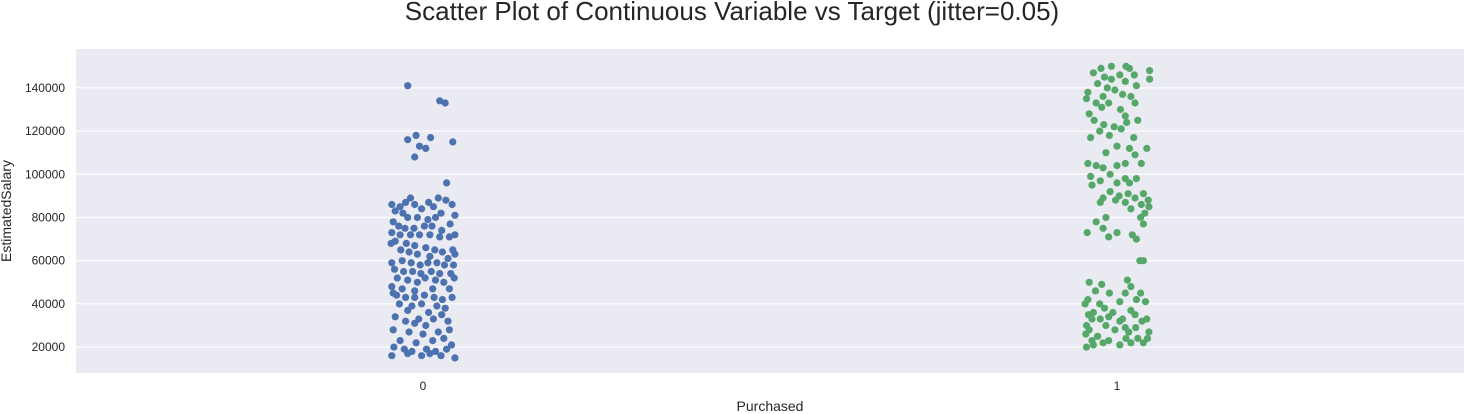  What do you see at coordinates (7, 211) in the screenshot?
I see `y-axis-label: EstimatedSalary` at bounding box center [7, 211].